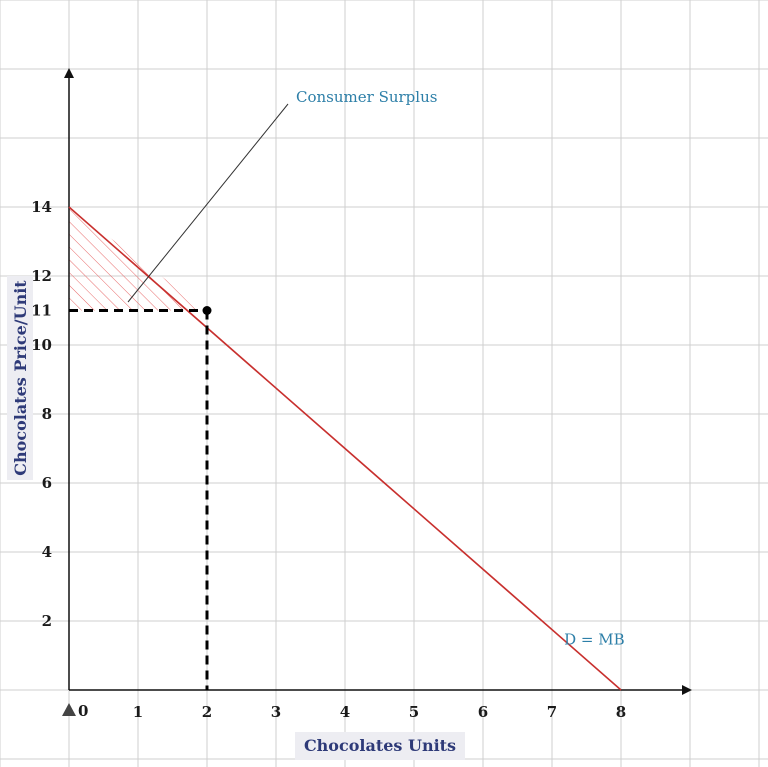 The image size is (768, 767). Describe the element at coordinates (47, 552) in the screenshot. I see `y-tick-label: 4` at that location.